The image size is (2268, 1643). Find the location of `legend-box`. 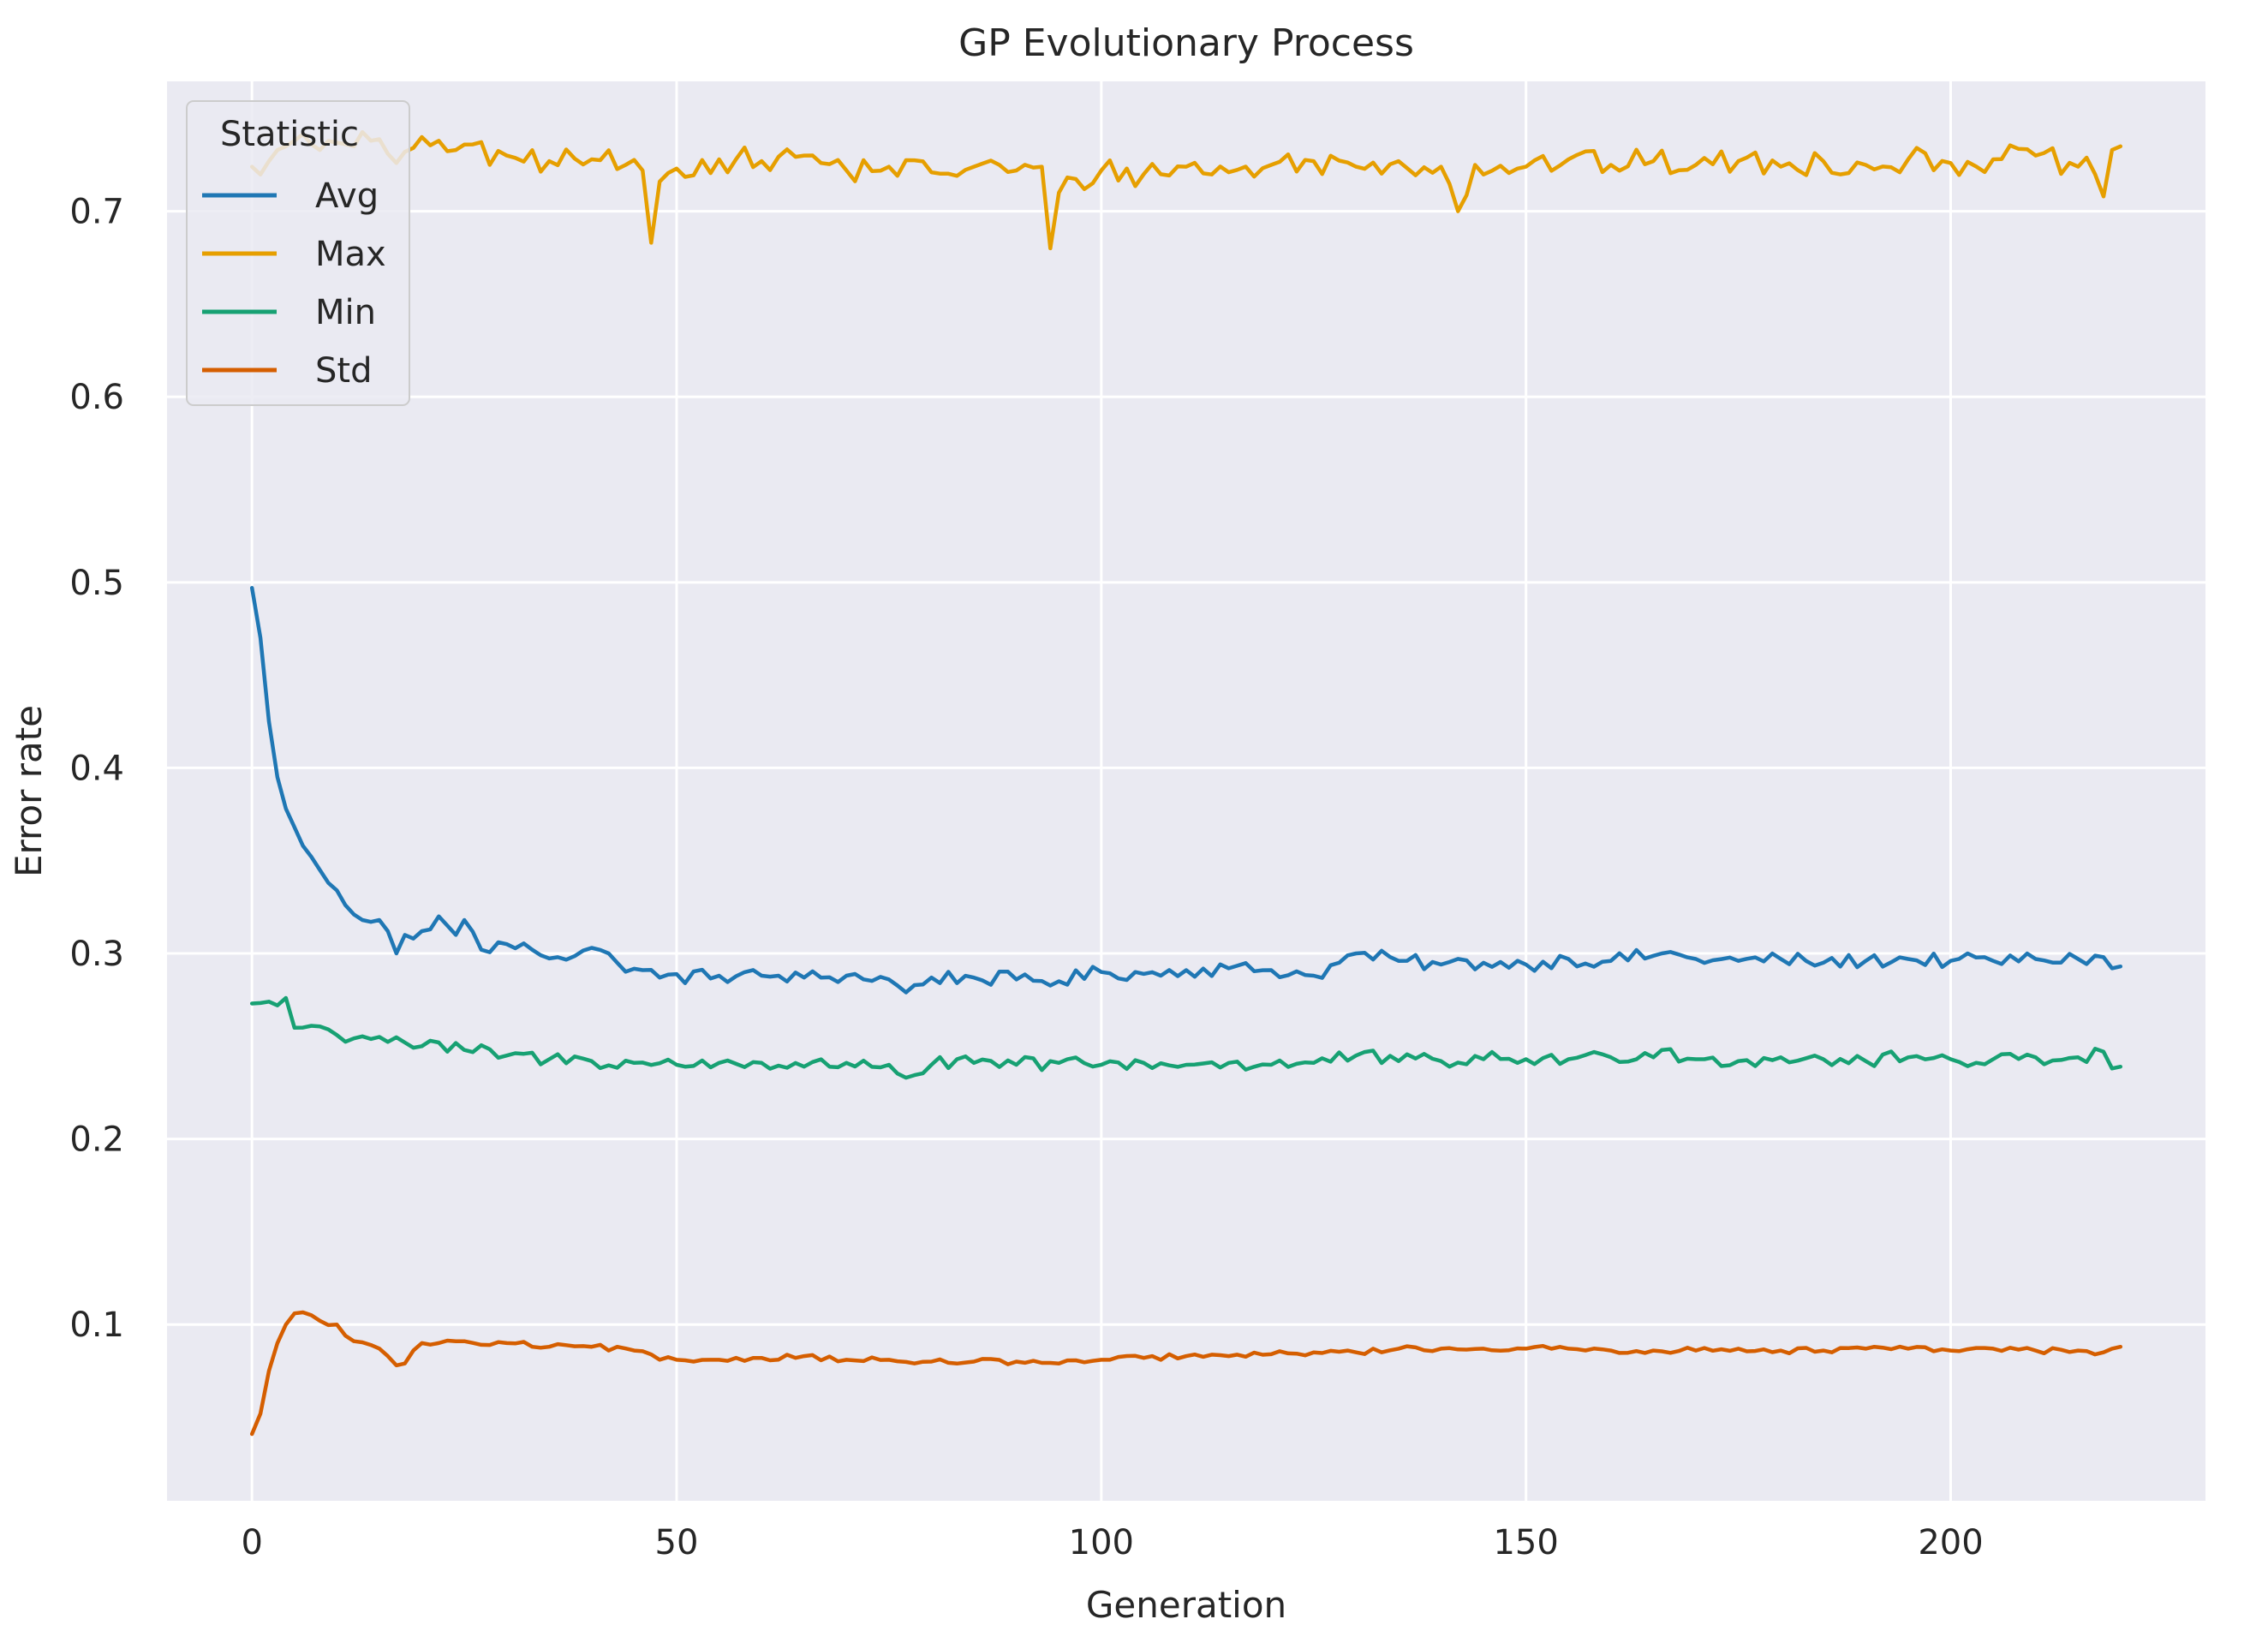

legend-box is located at coordinates (298, 253).